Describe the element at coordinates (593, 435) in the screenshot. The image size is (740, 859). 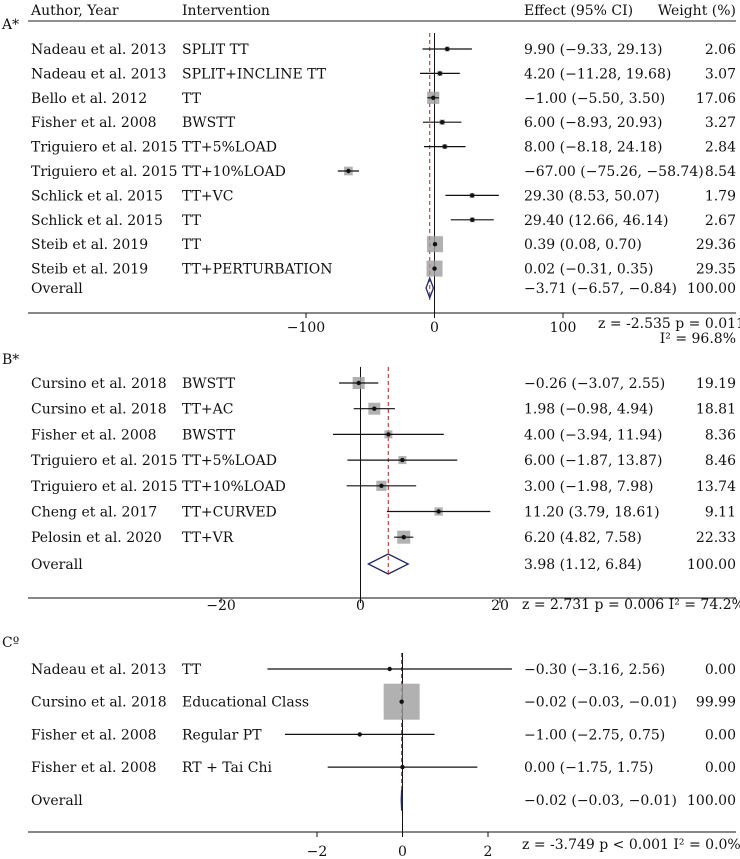
I see `study-effect-ci: 4.00 (−3.94, 11.94)` at that location.